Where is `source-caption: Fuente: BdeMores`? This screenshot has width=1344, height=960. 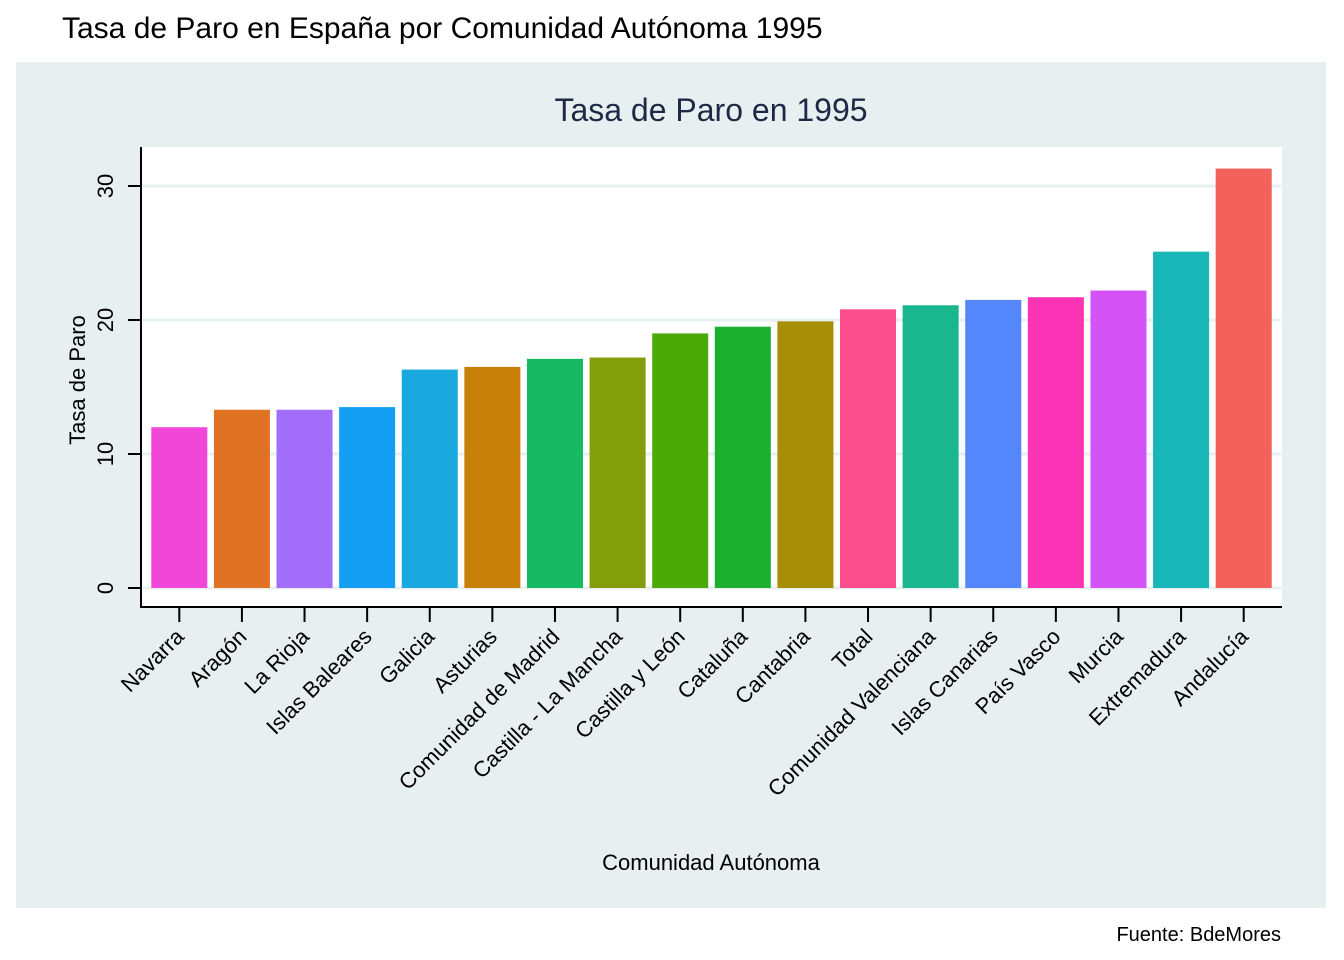
source-caption: Fuente: BdeMores is located at coordinates (1198, 935).